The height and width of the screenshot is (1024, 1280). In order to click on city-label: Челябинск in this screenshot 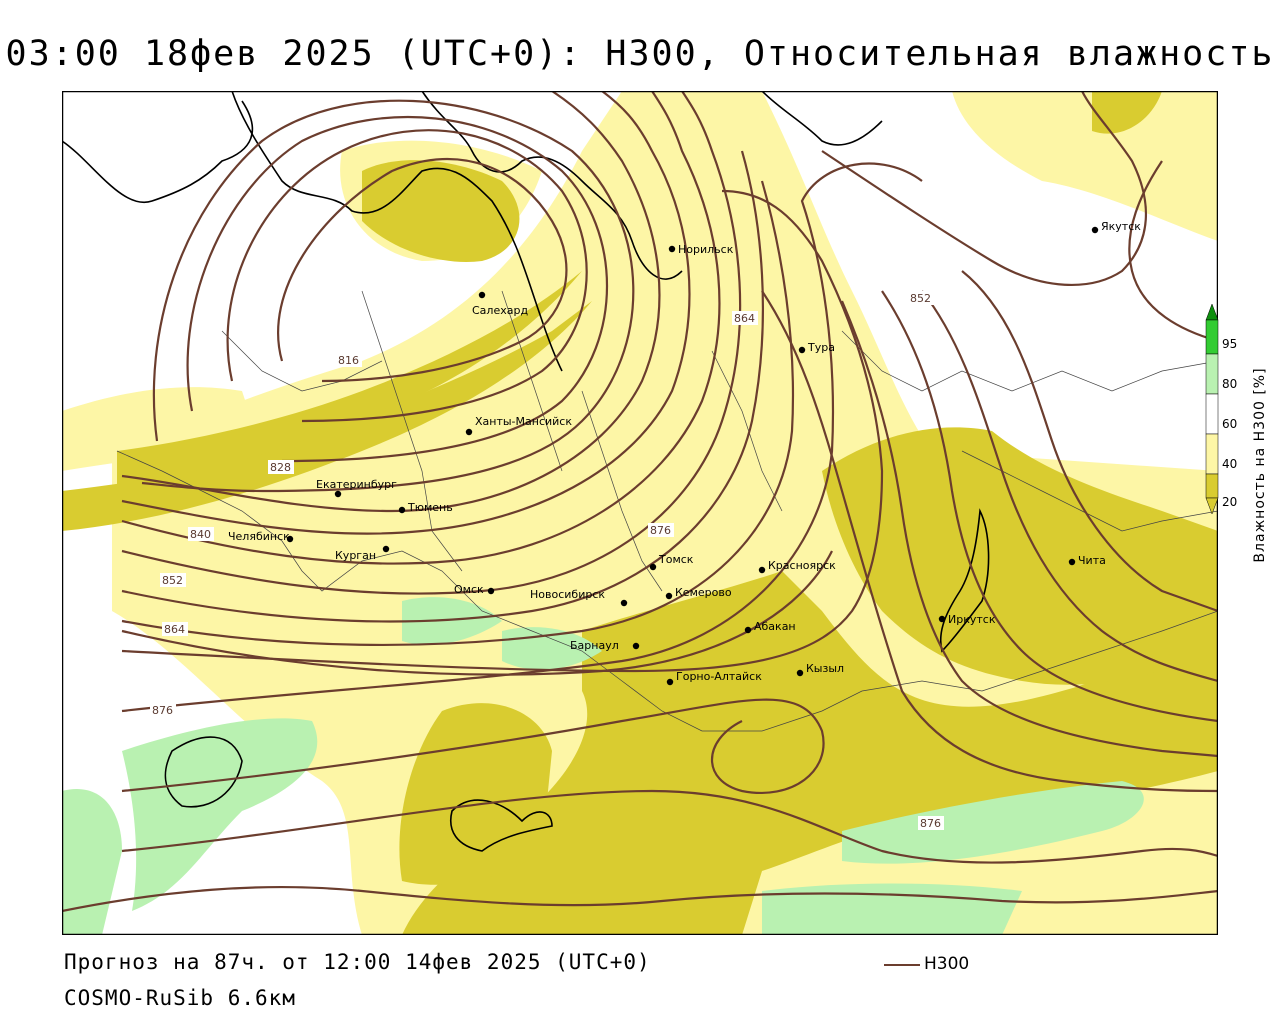, I will do `click(259, 536)`.